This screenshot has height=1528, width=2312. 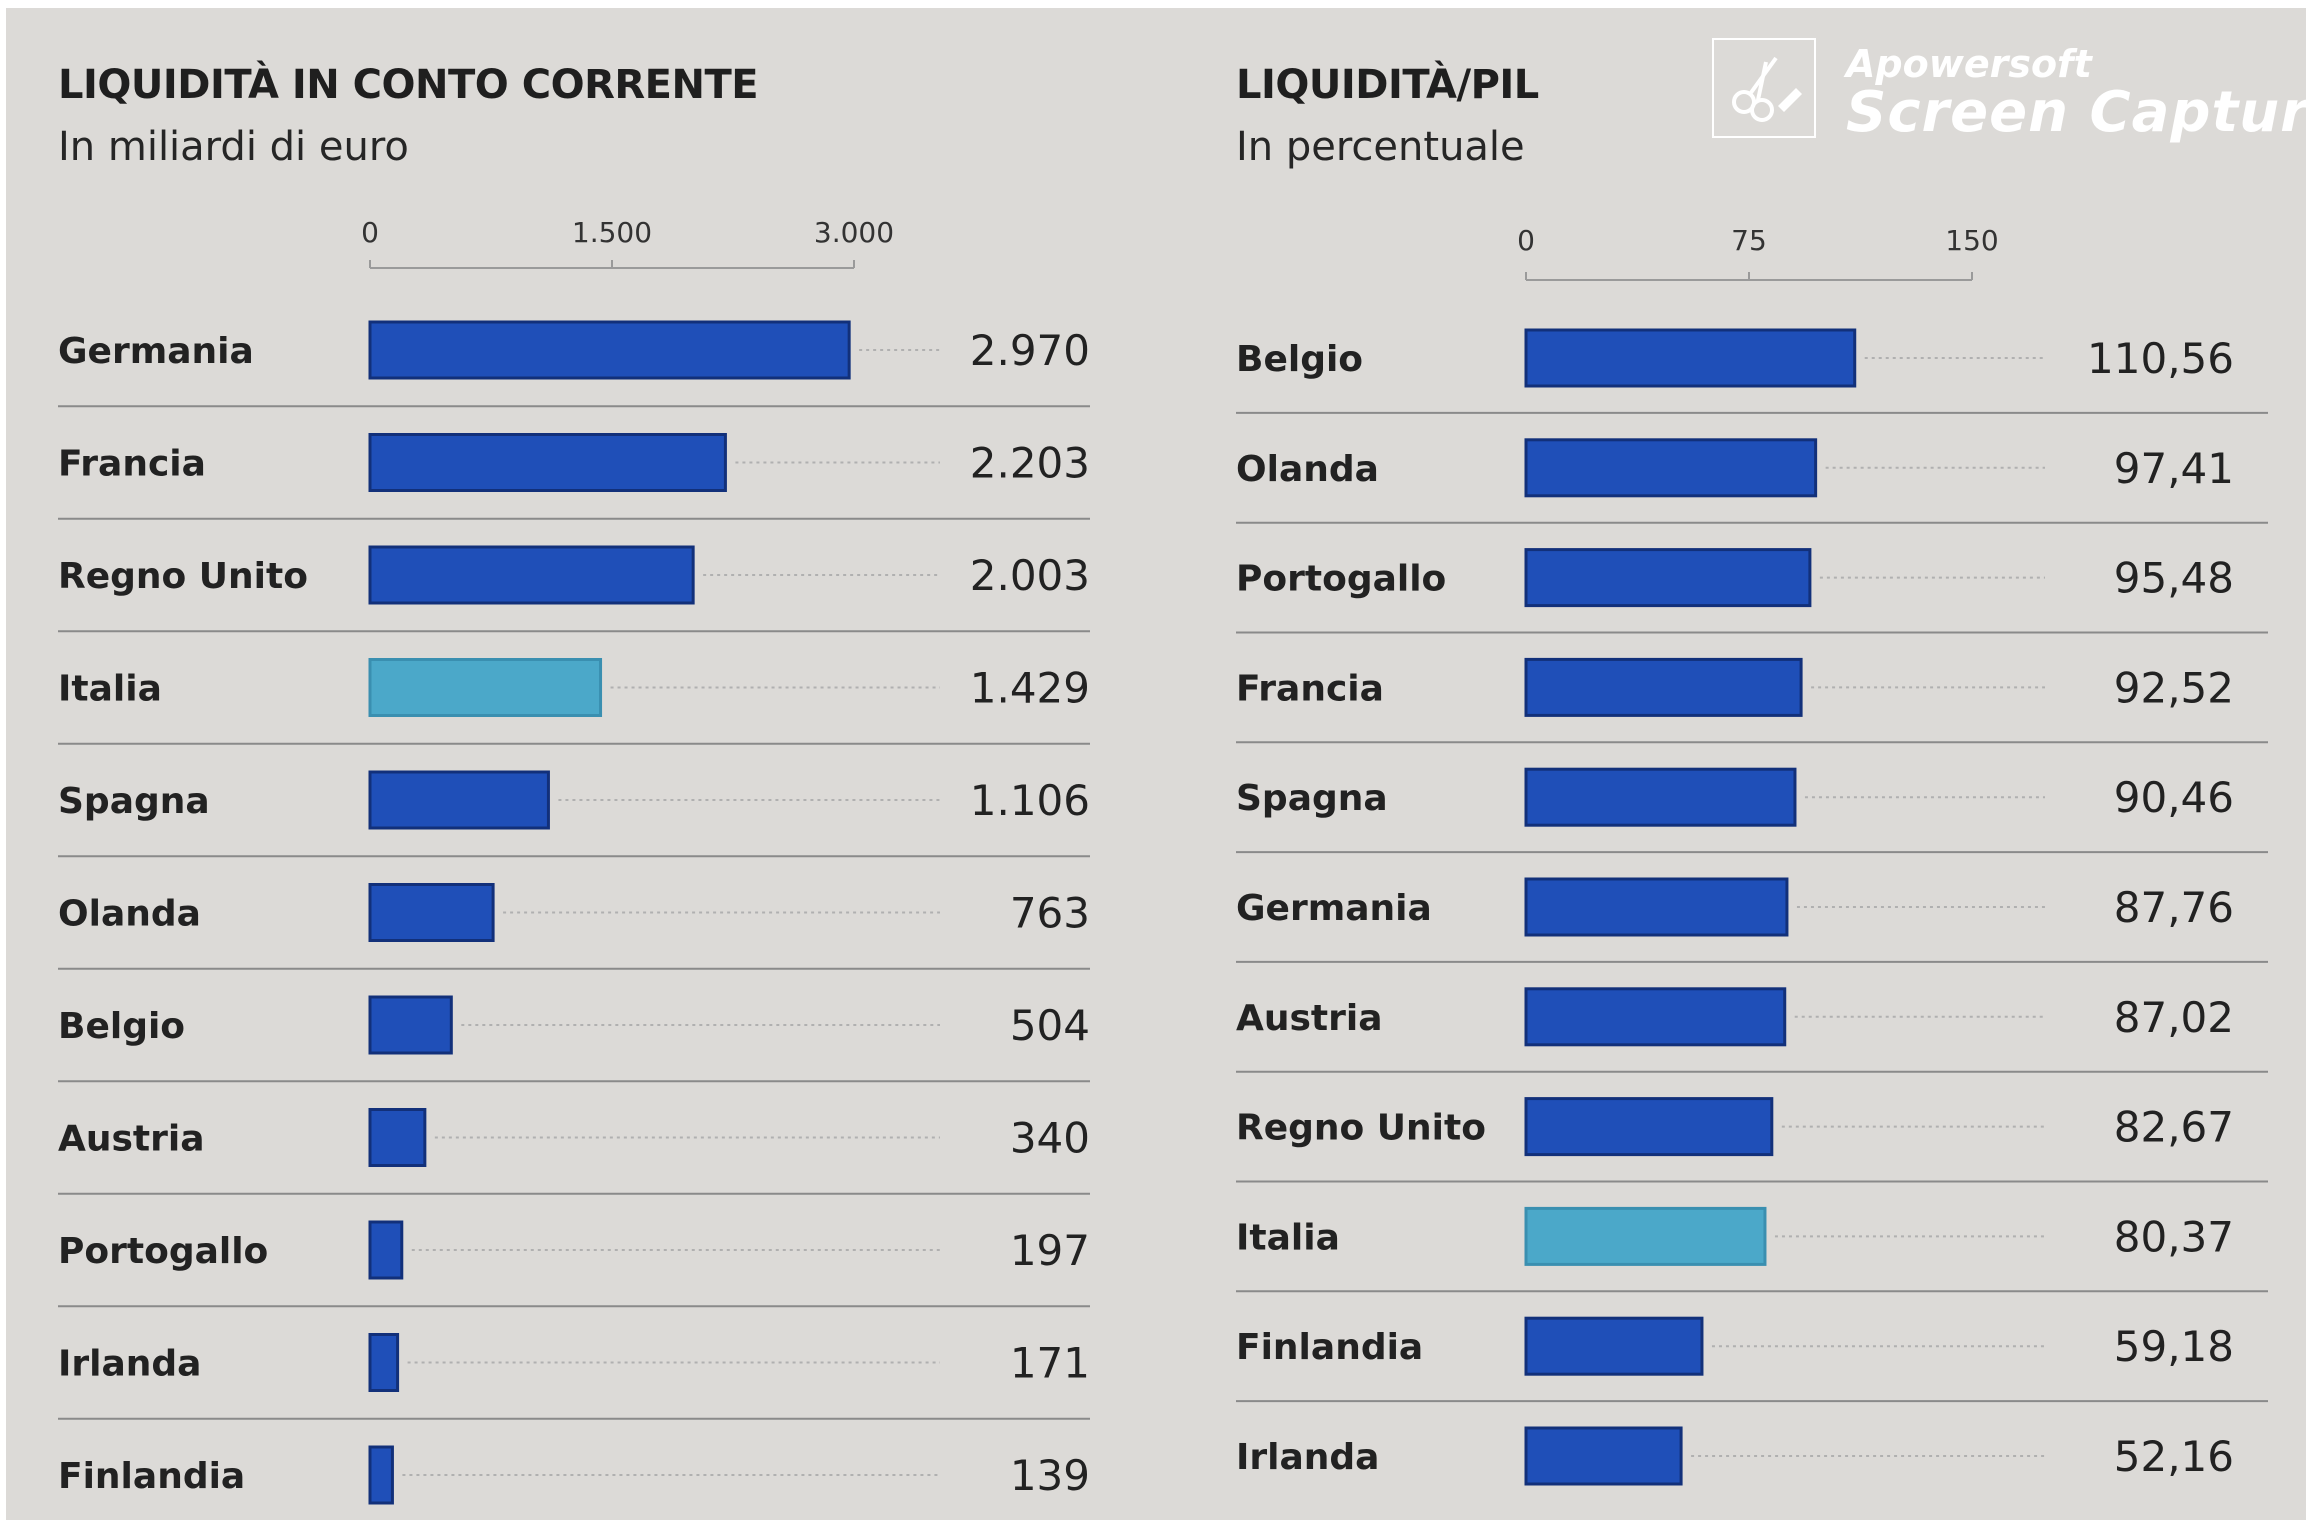 I want to click on value-label: 52,16, so click(x=2174, y=1456).